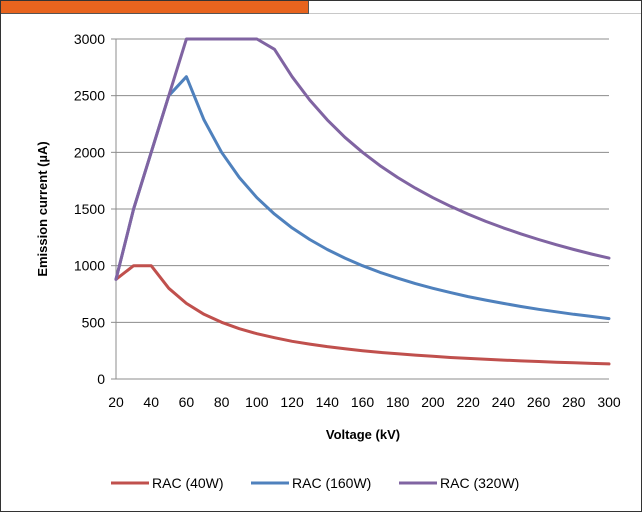  Describe the element at coordinates (94, 322) in the screenshot. I see `y-tick-label: 500` at that location.